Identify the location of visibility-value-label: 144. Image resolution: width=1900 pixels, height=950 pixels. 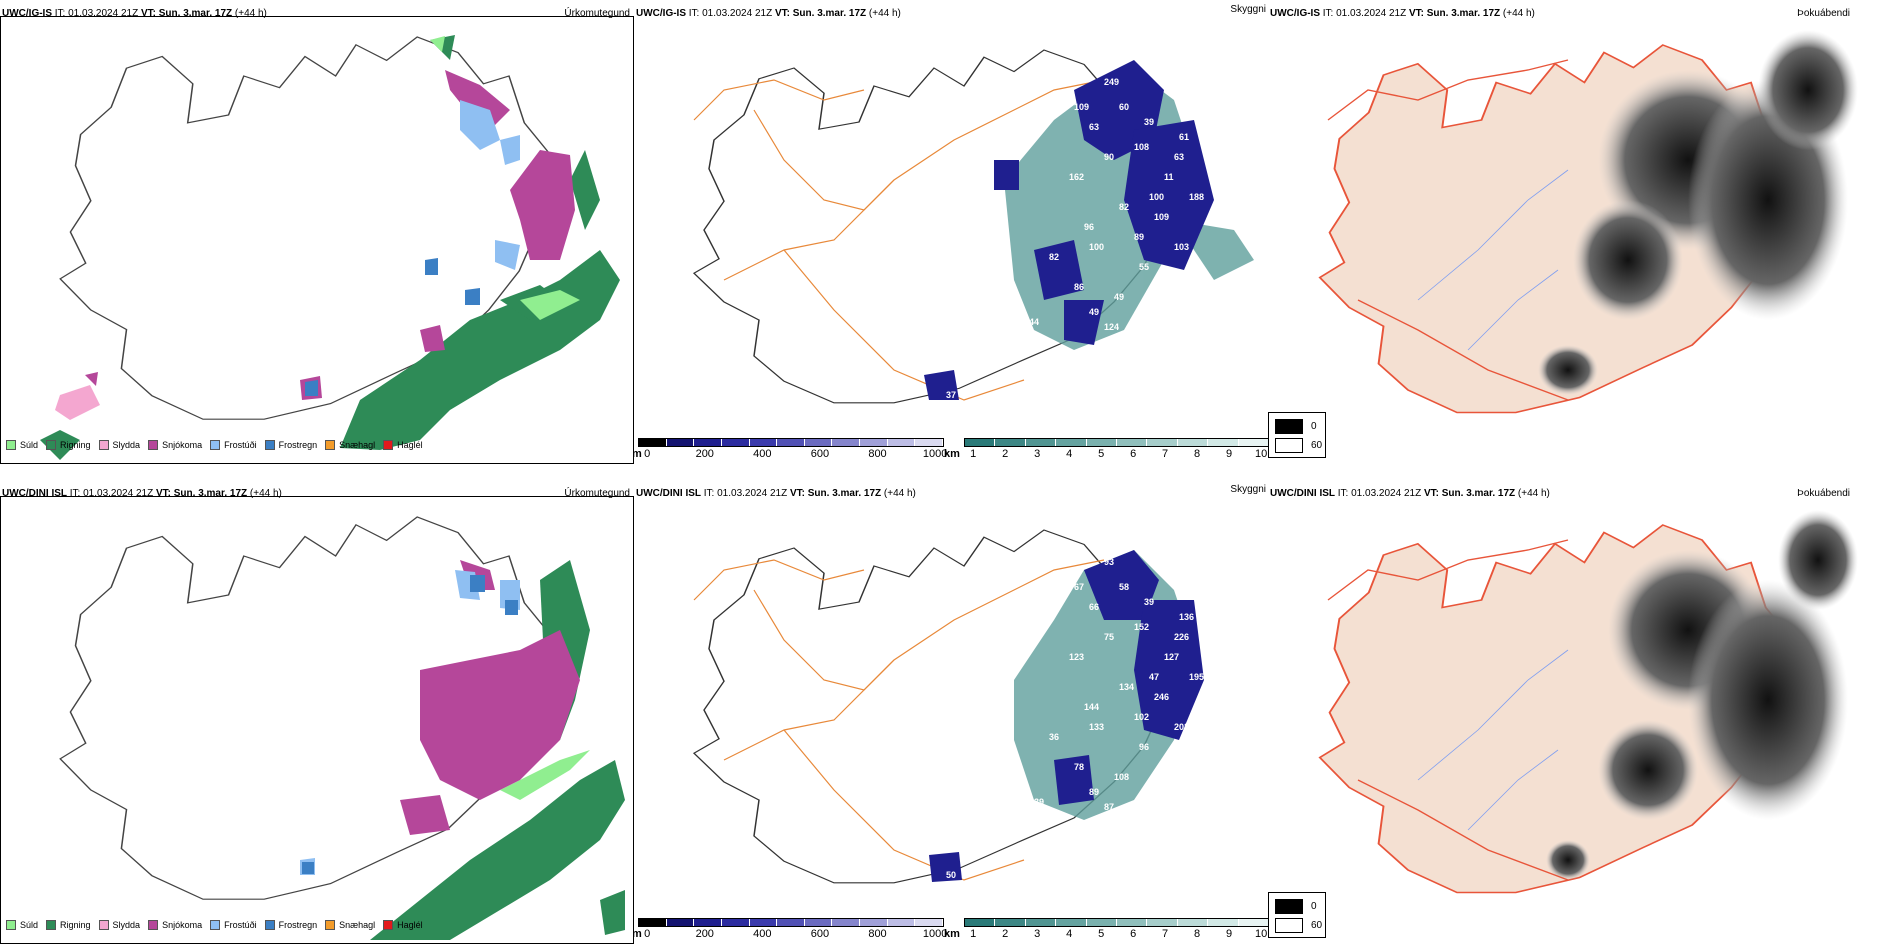
(1091, 707).